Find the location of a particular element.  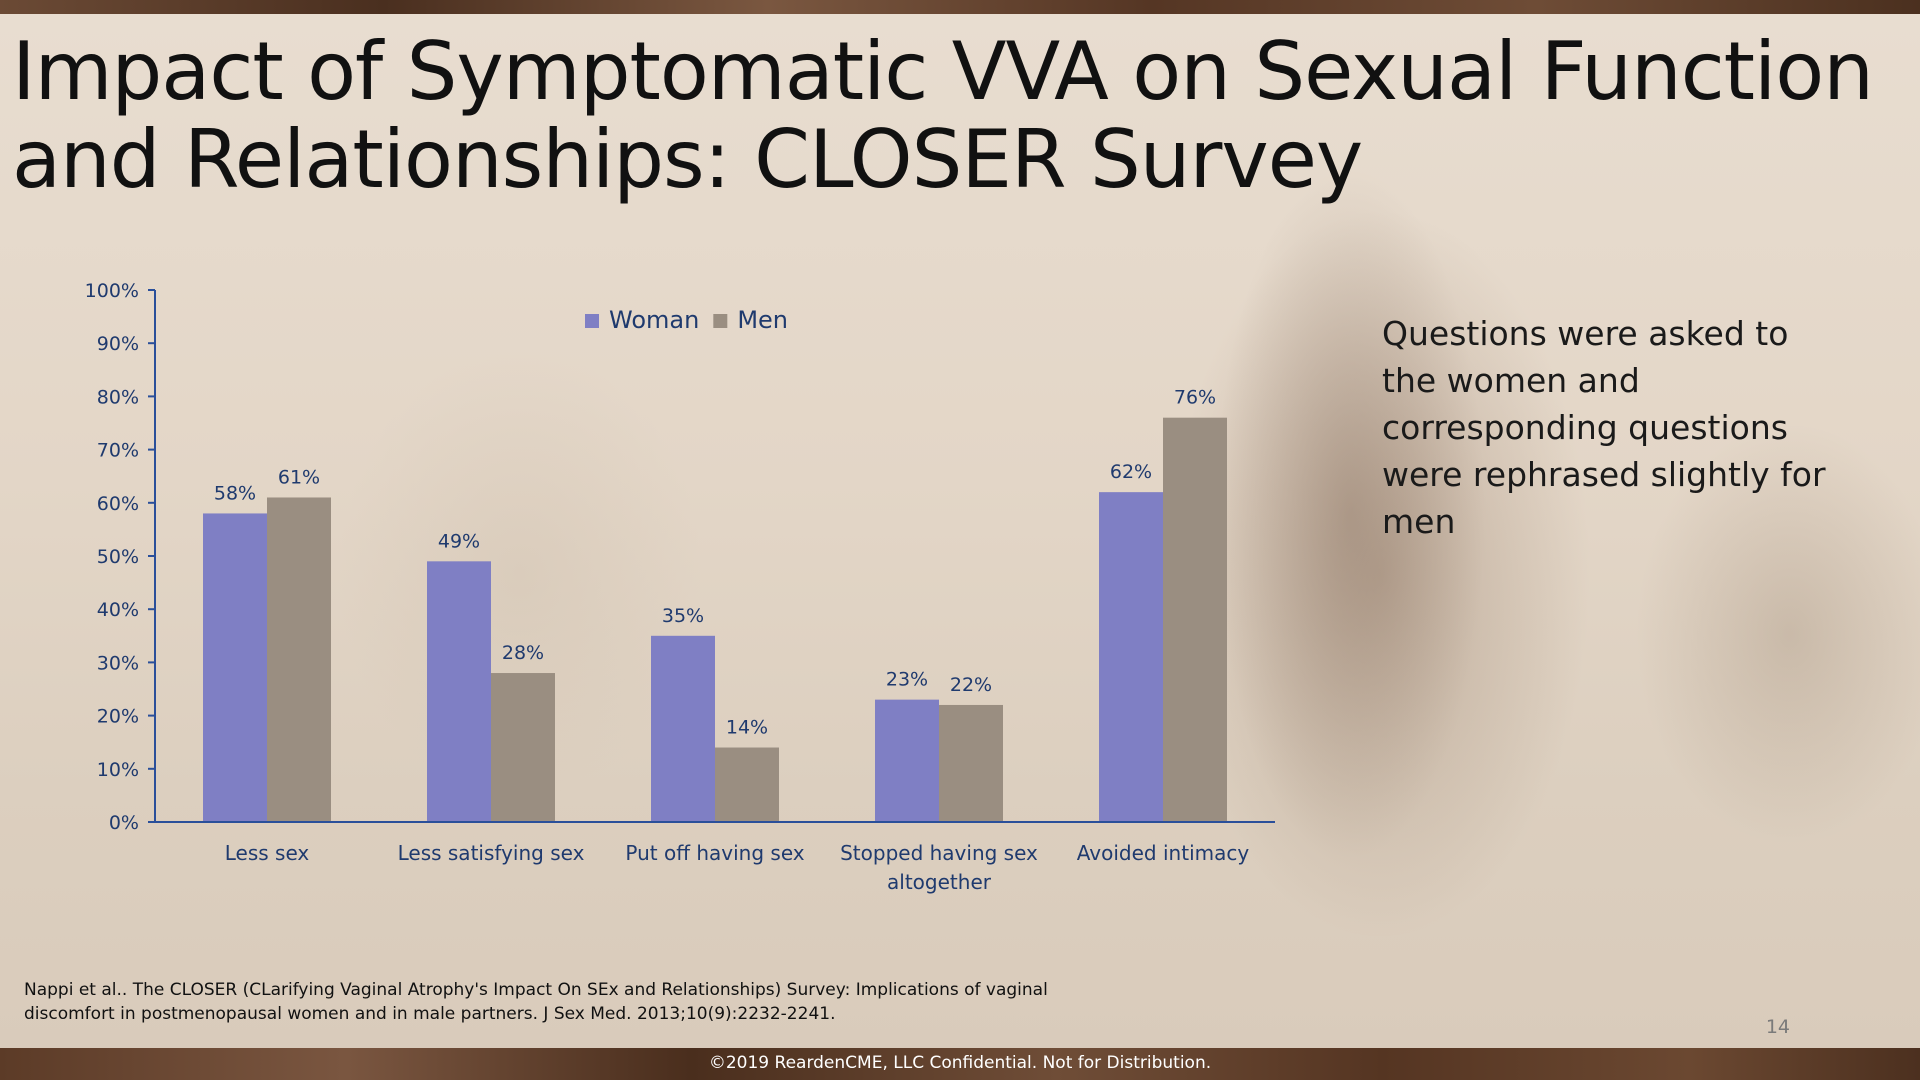

y-tick-label: 60% is located at coordinates (118, 504).